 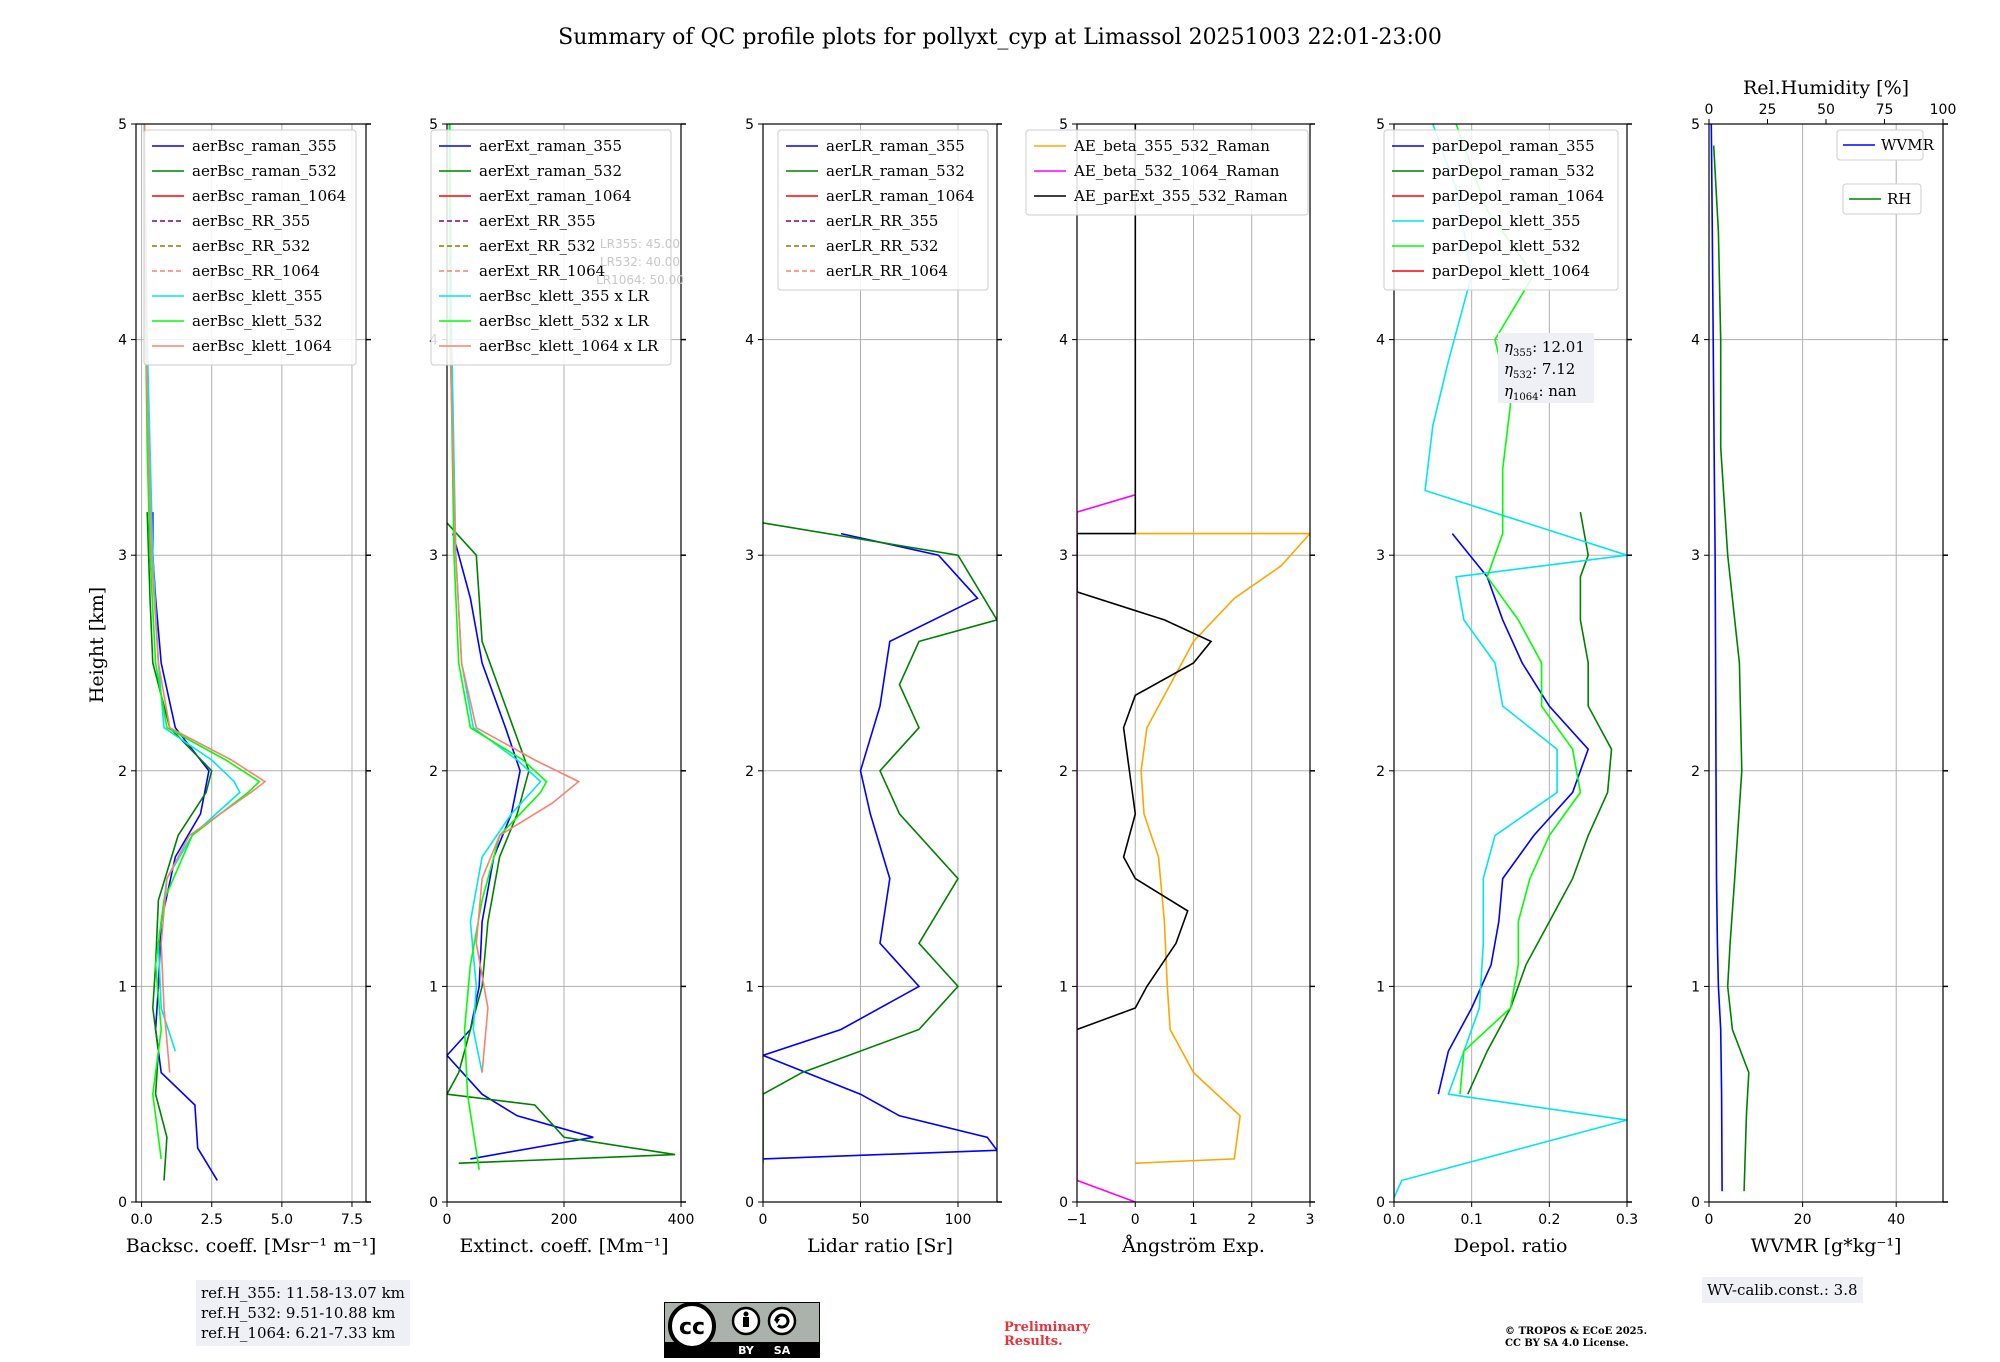 What do you see at coordinates (1716, 658) in the screenshot?
I see `series-WVMR` at bounding box center [1716, 658].